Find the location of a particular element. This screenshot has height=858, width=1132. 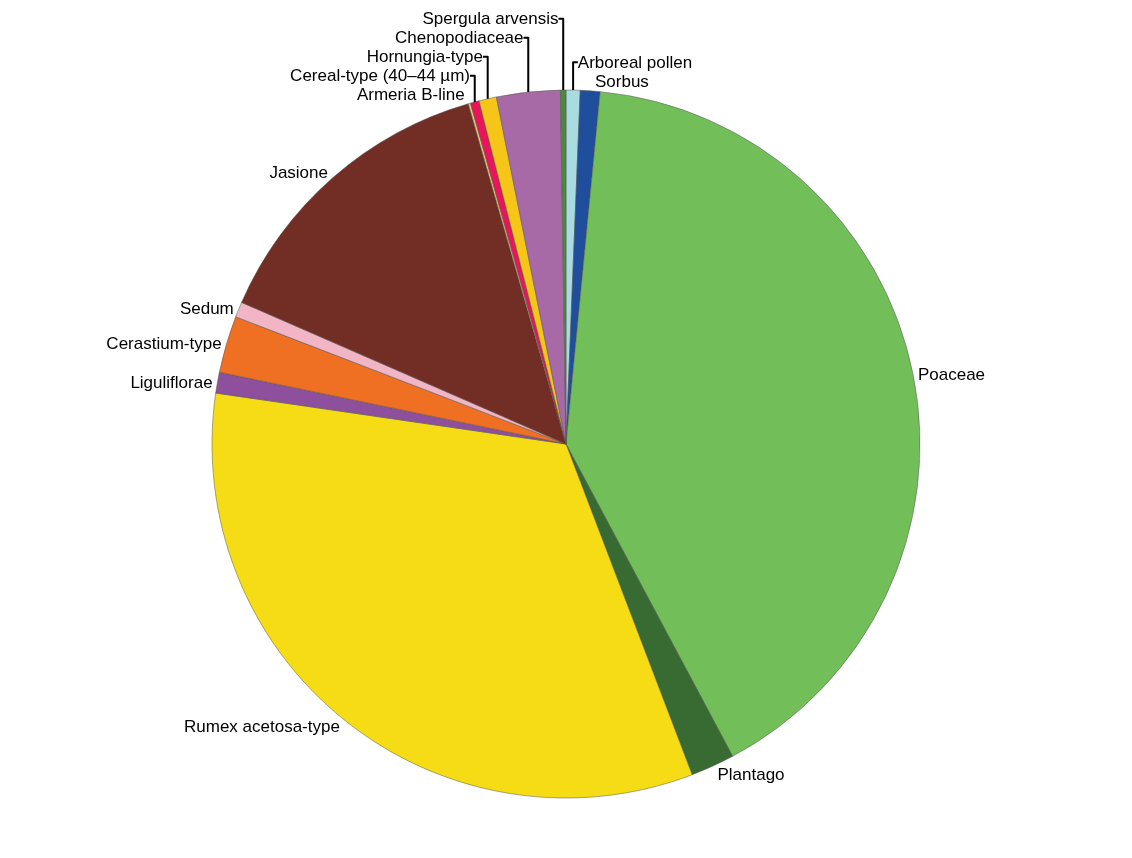

slice-label: Plantago is located at coordinates (751, 774).